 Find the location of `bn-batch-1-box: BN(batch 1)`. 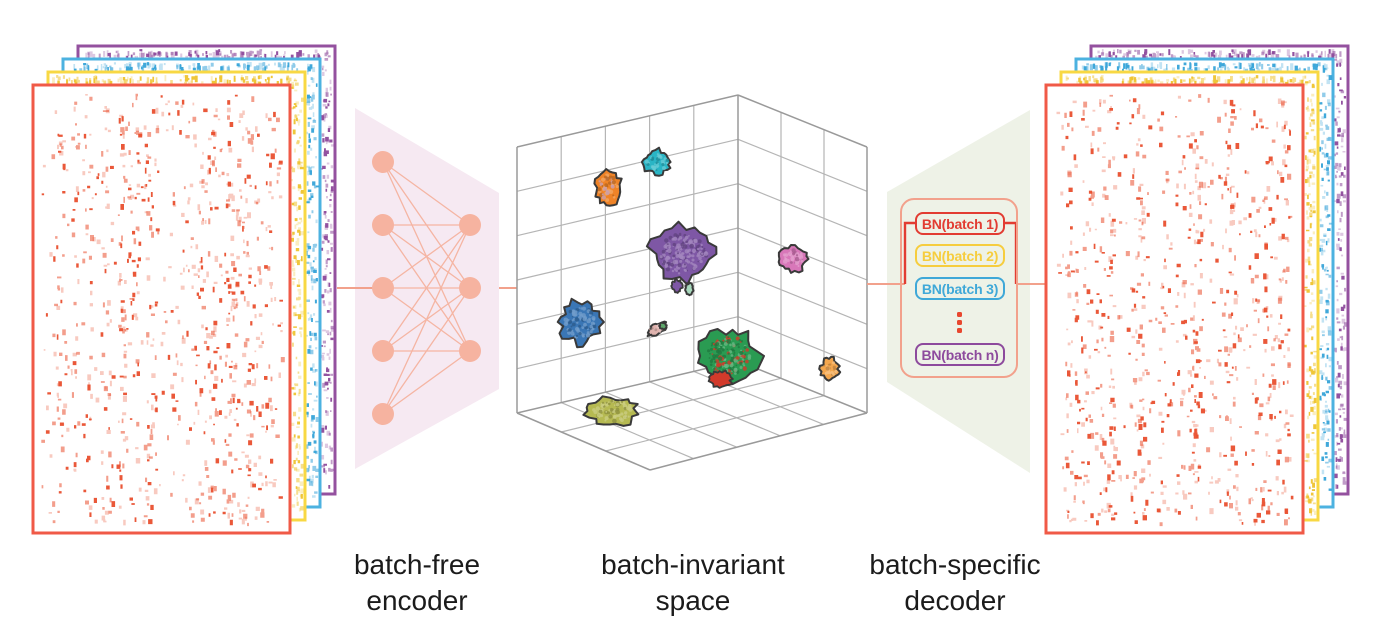

bn-batch-1-box: BN(batch 1) is located at coordinates (960, 223).